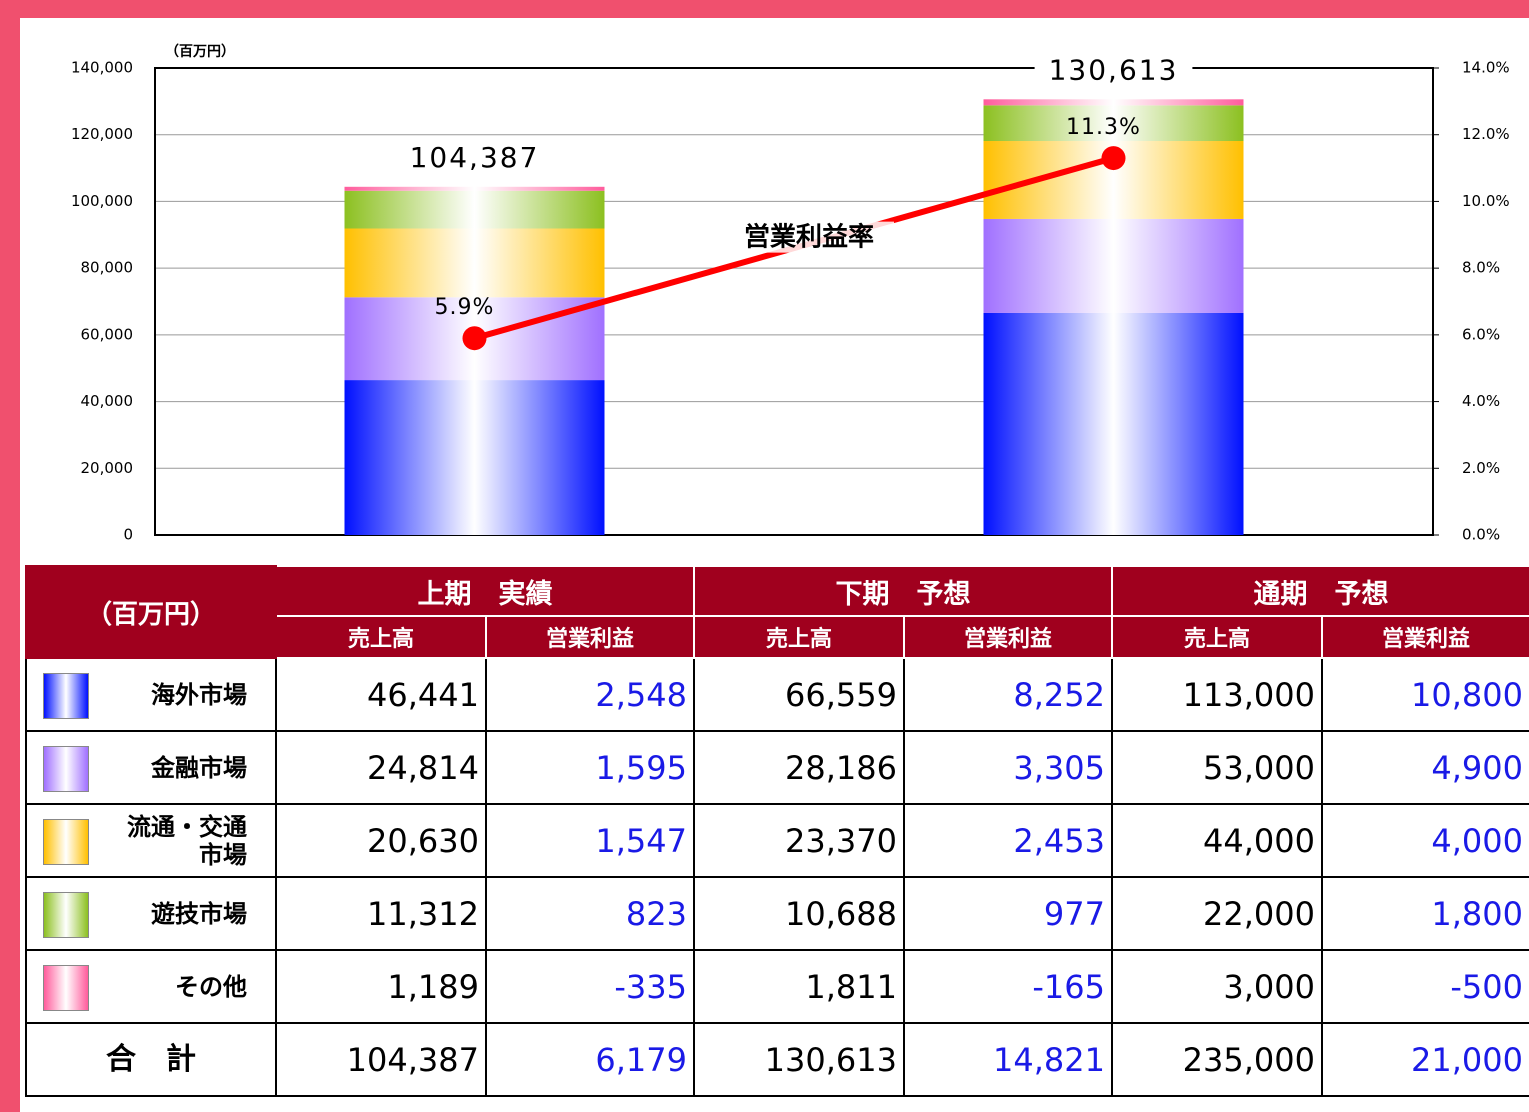  I want to click on y2-tick-label: 4.0%, so click(1481, 401).